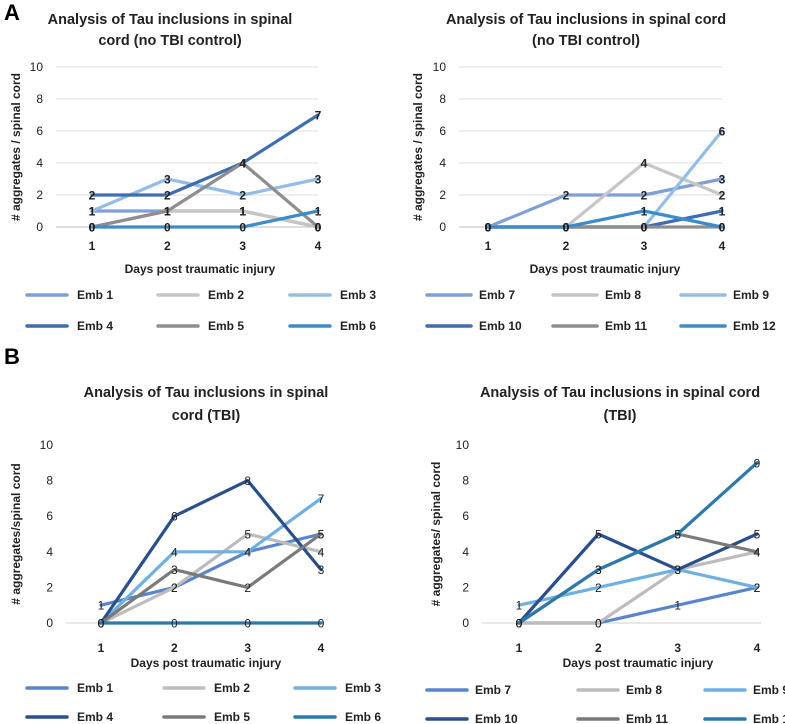 The image size is (785, 724). I want to click on chart-title-line: cord (TBI), so click(206, 416).